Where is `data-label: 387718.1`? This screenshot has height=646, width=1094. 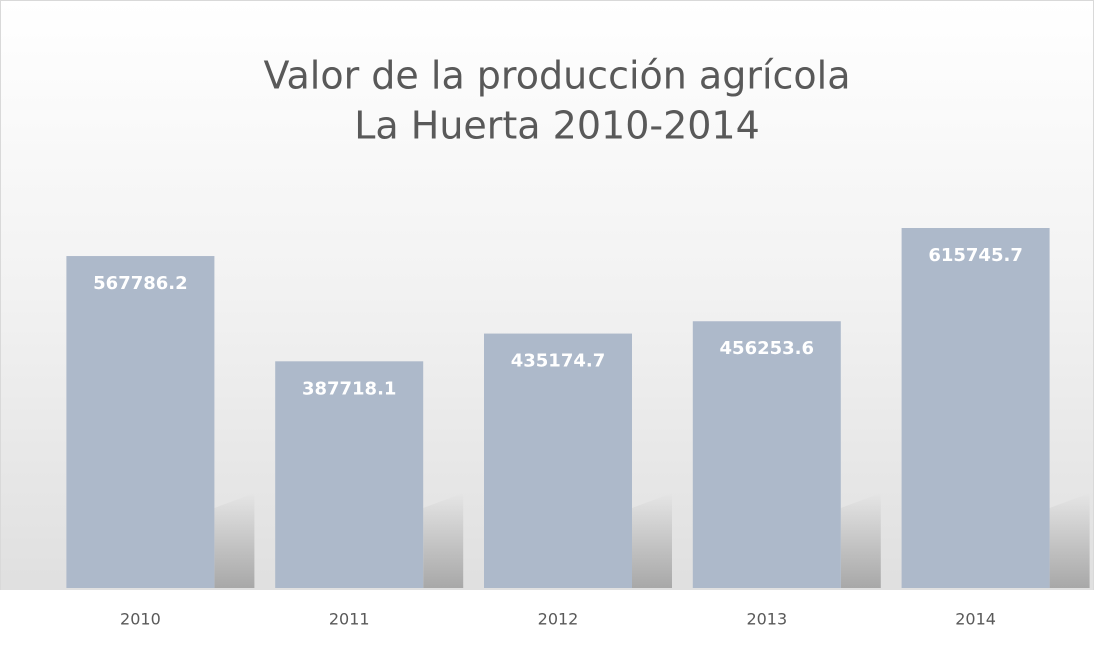 data-label: 387718.1 is located at coordinates (349, 388).